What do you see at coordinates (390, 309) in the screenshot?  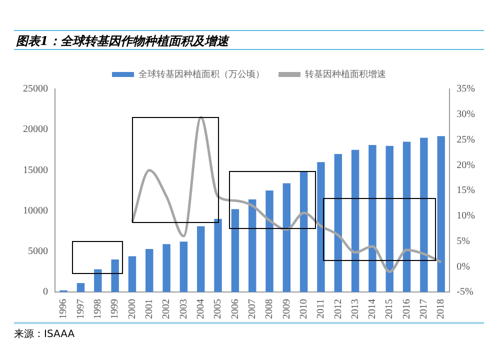 I see `x-tick-label: 2015` at bounding box center [390, 309].